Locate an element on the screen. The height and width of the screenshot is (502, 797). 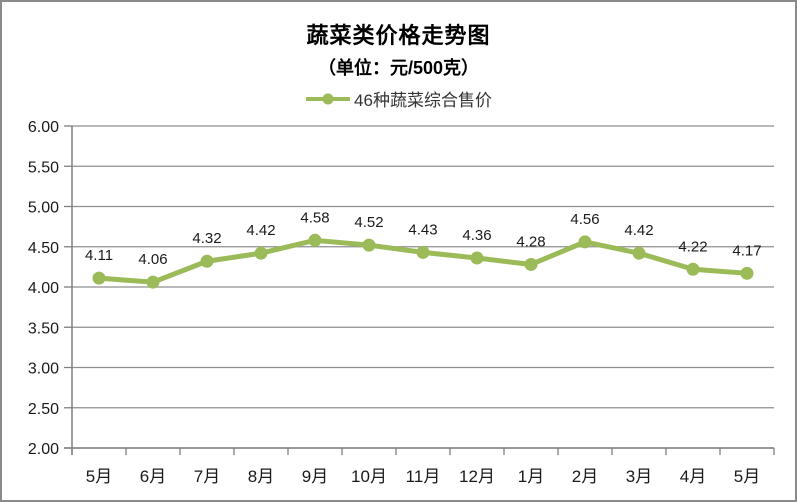
svg-text: 4月 is located at coordinates (693, 476).